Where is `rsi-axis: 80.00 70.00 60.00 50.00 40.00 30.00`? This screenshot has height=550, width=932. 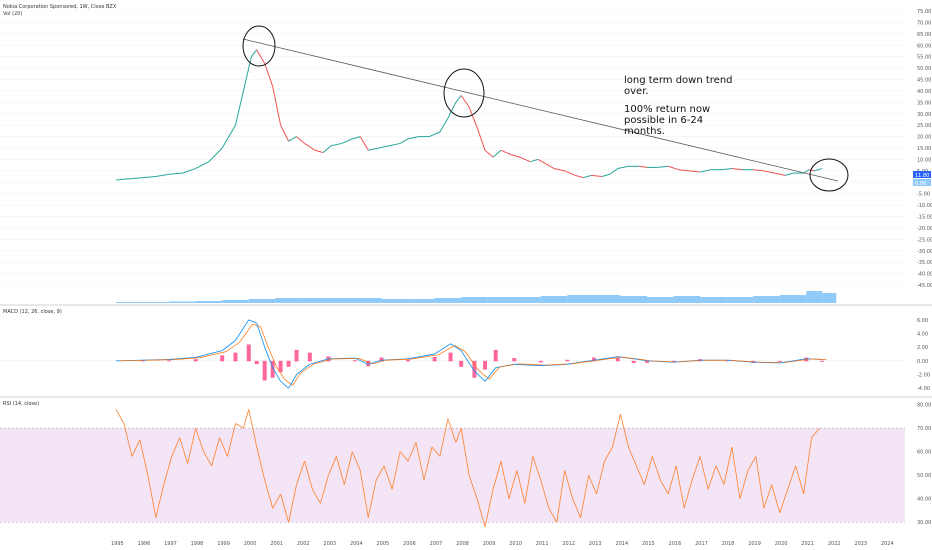 rsi-axis: 80.00 70.00 60.00 50.00 40.00 30.00 is located at coordinates (924, 465).